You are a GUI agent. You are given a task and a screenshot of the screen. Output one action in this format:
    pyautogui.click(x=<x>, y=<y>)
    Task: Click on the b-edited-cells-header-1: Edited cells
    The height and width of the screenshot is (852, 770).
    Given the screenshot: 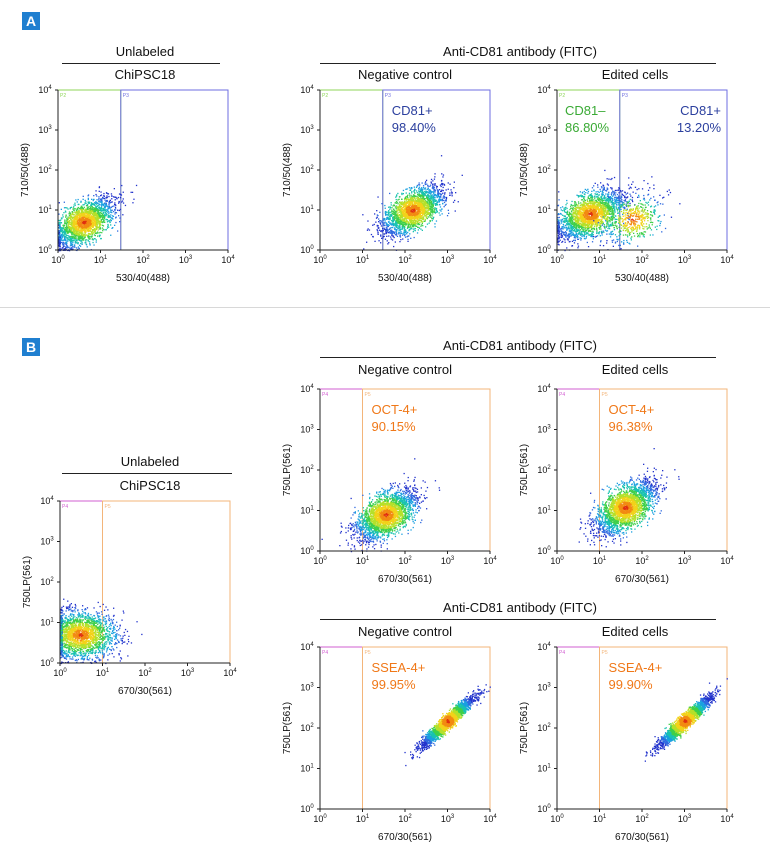 What is the action you would take?
    pyautogui.click(x=635, y=369)
    